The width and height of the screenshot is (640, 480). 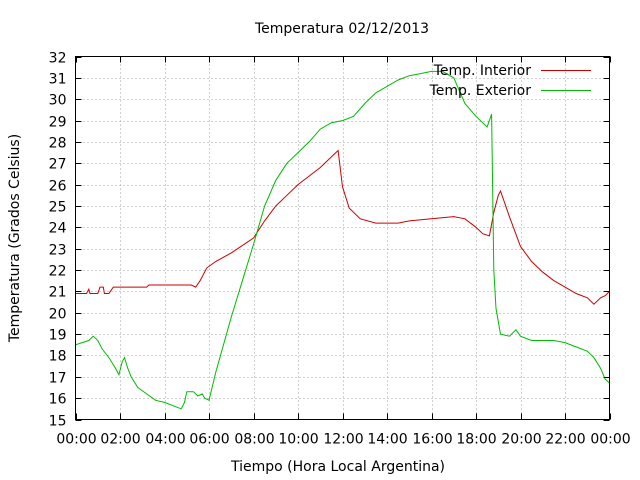 What do you see at coordinates (58, 80) in the screenshot?
I see `y-tick-label: 31` at bounding box center [58, 80].